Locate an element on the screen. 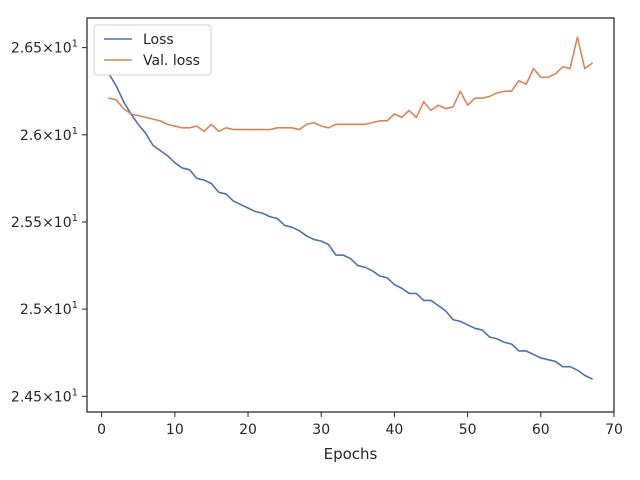  legend-box is located at coordinates (152, 50).